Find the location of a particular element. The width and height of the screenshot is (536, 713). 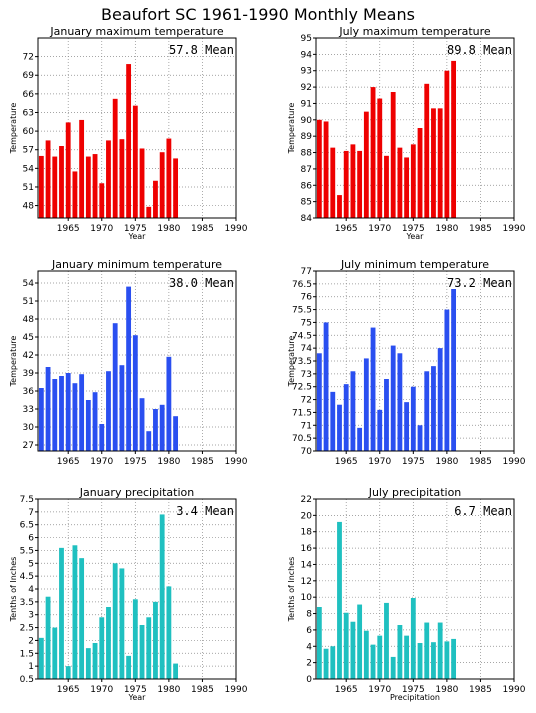

mean-label: 57.8 Mean is located at coordinates (201, 50).